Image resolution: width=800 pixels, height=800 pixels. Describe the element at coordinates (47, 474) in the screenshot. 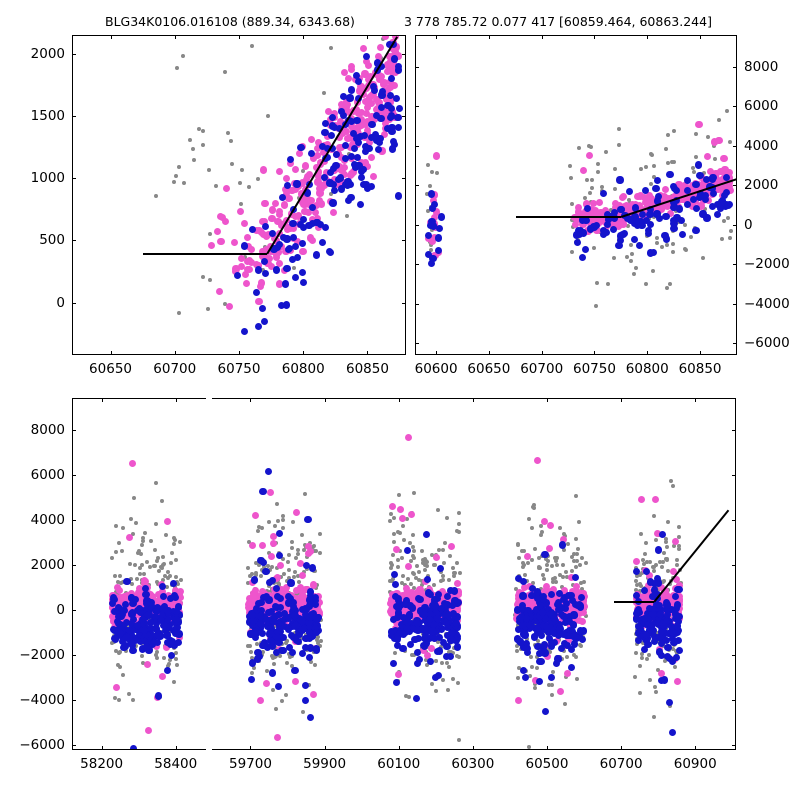

I see `y-tick-label: 6000` at that location.